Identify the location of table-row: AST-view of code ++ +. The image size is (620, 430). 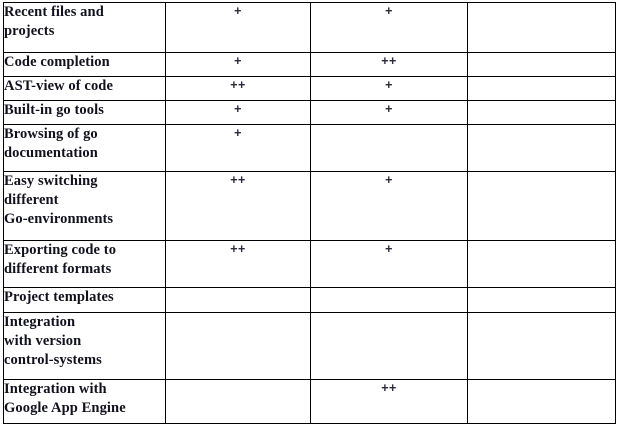
(309, 88).